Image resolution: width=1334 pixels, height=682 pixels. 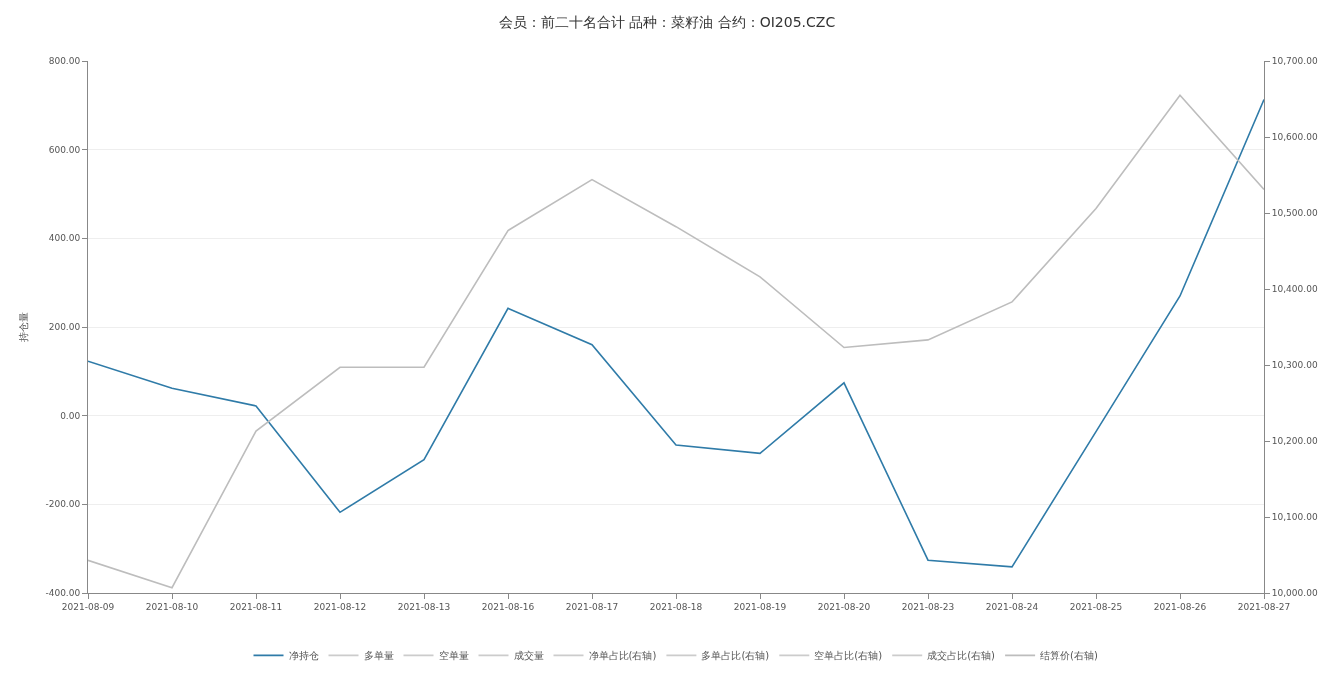 What do you see at coordinates (453, 656) in the screenshot?
I see `legend-label: 空单量` at bounding box center [453, 656].